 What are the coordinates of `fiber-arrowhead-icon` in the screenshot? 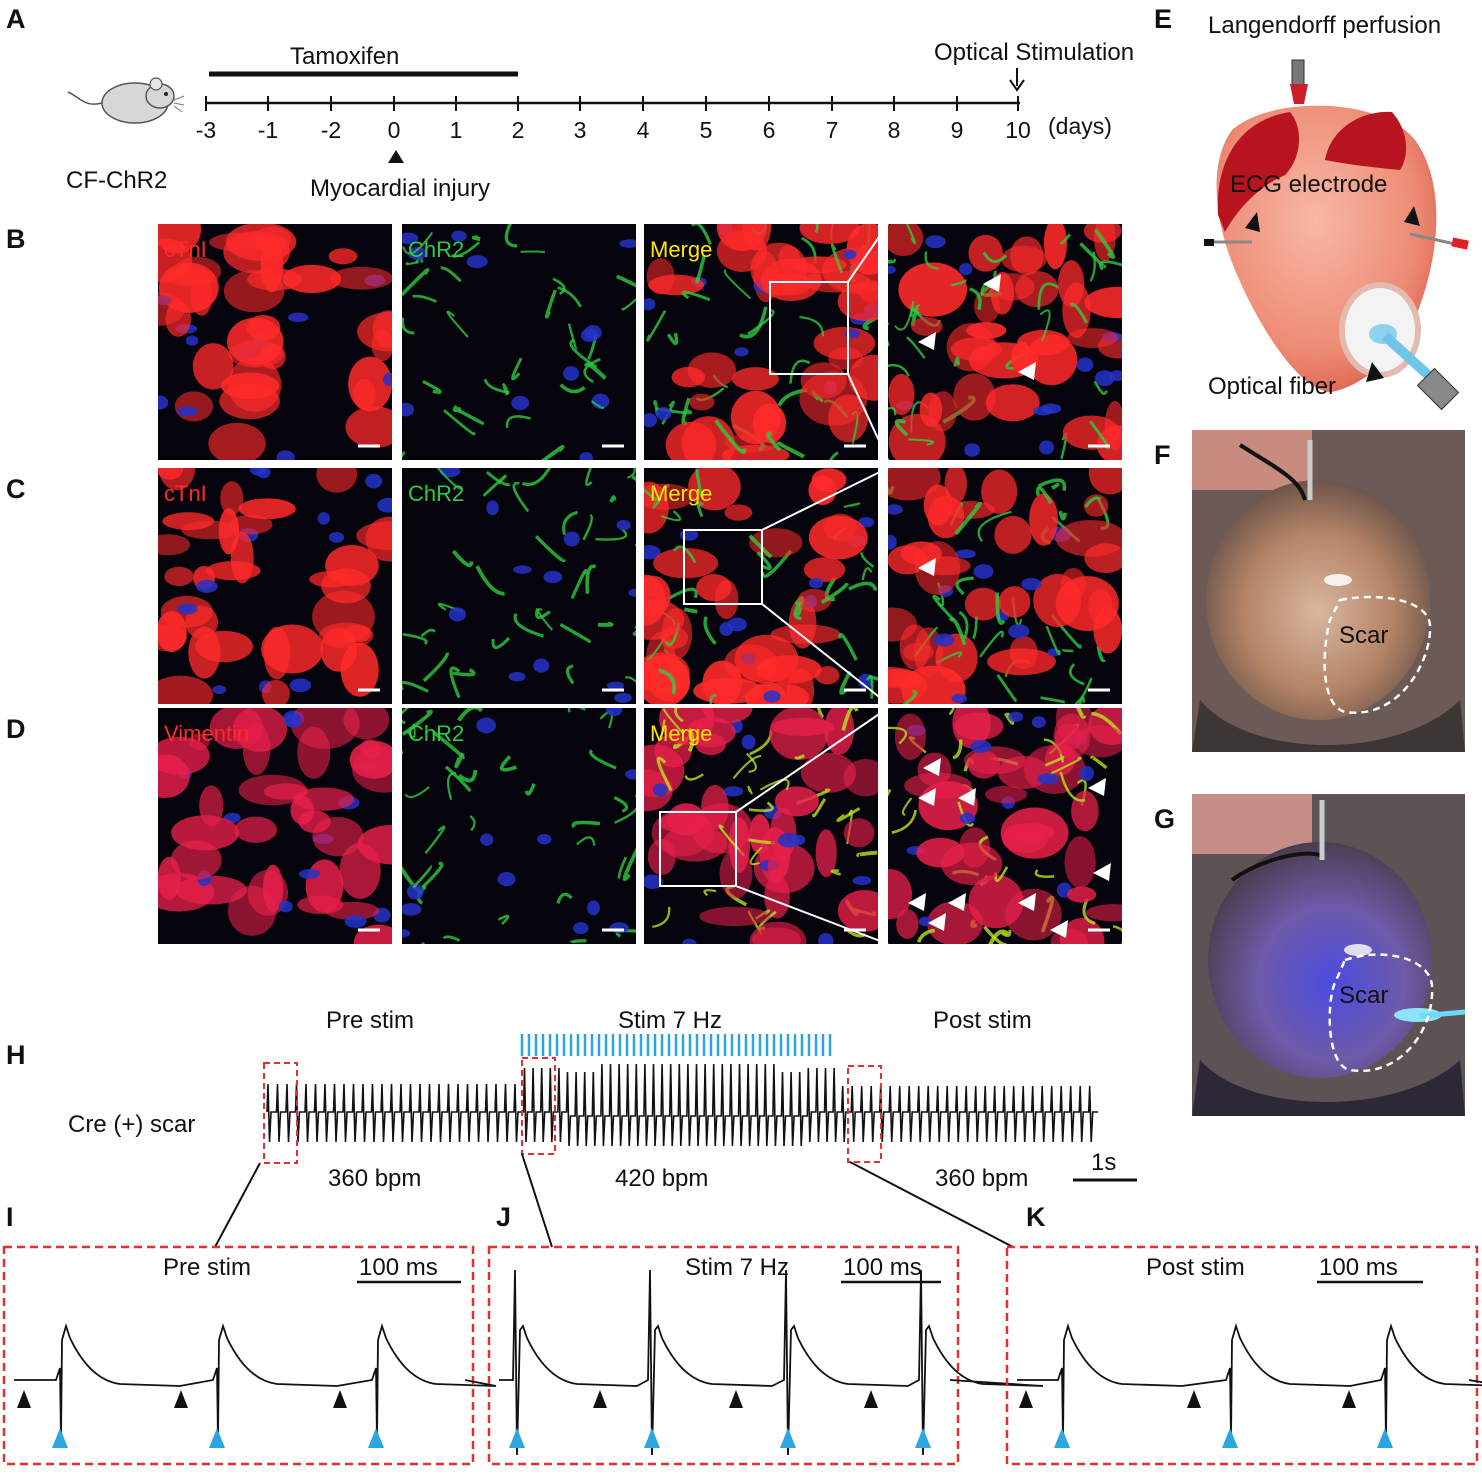 It's located at (1375, 372).